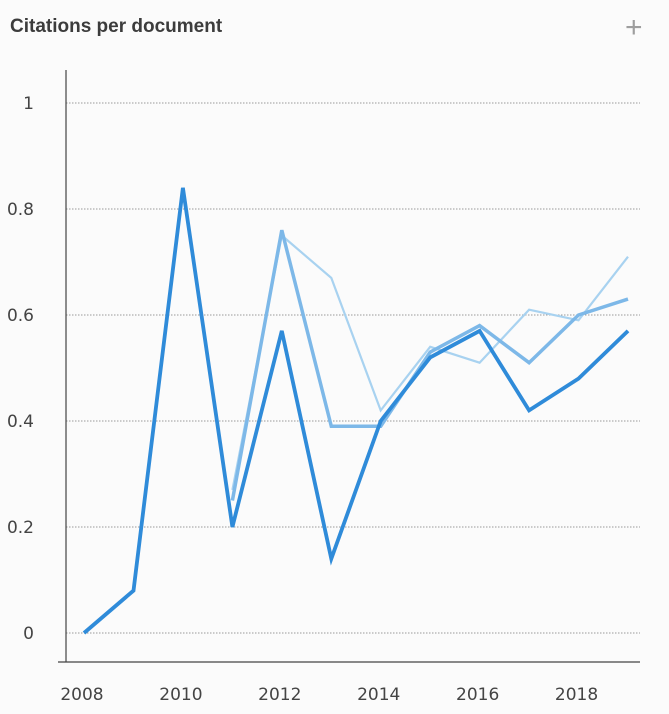  I want to click on plus-icon: +, so click(634, 27).